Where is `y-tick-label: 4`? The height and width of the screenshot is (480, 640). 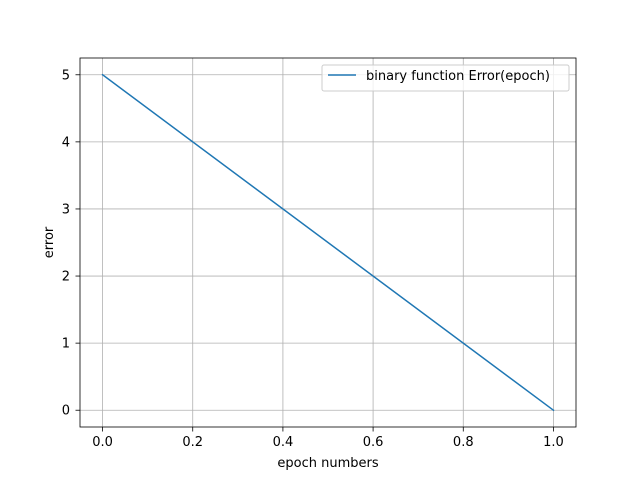
y-tick-label: 4 is located at coordinates (66, 142).